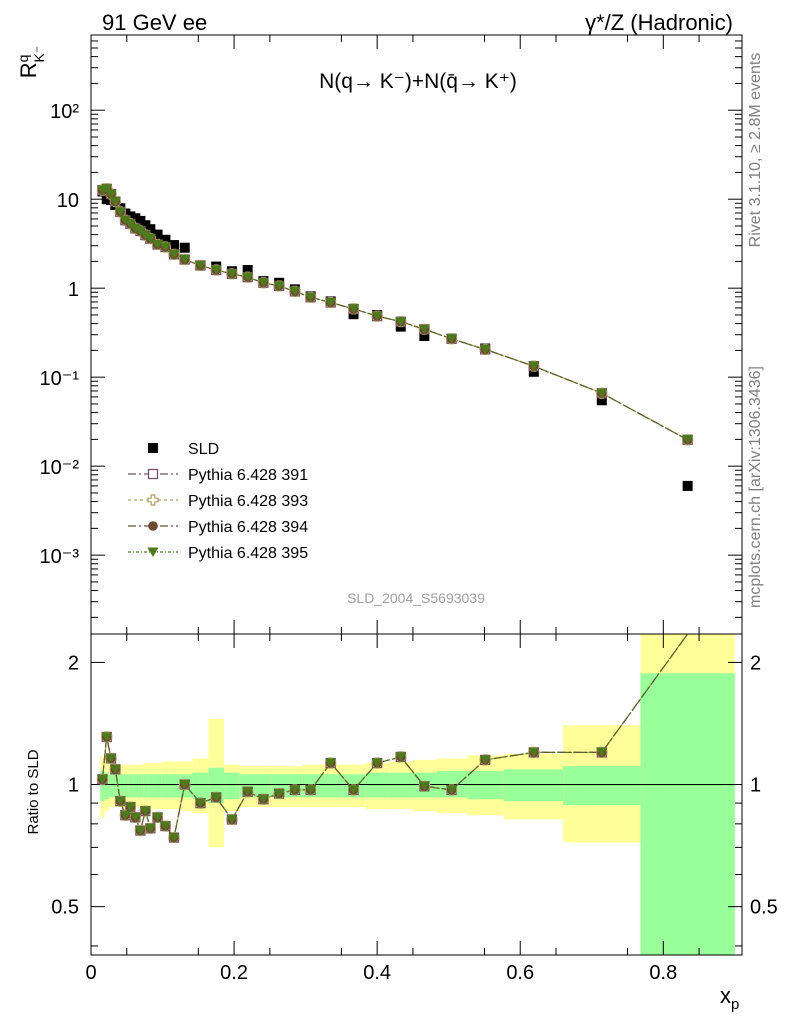 This screenshot has height=1024, width=786. I want to click on main-ylabel-text: RqK⁻, so click(31, 62).